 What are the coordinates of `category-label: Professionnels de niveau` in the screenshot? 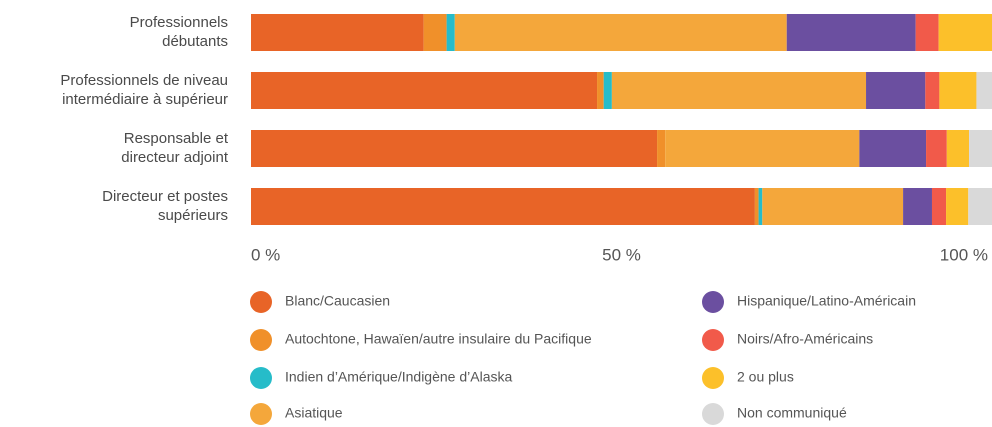 It's located at (144, 80).